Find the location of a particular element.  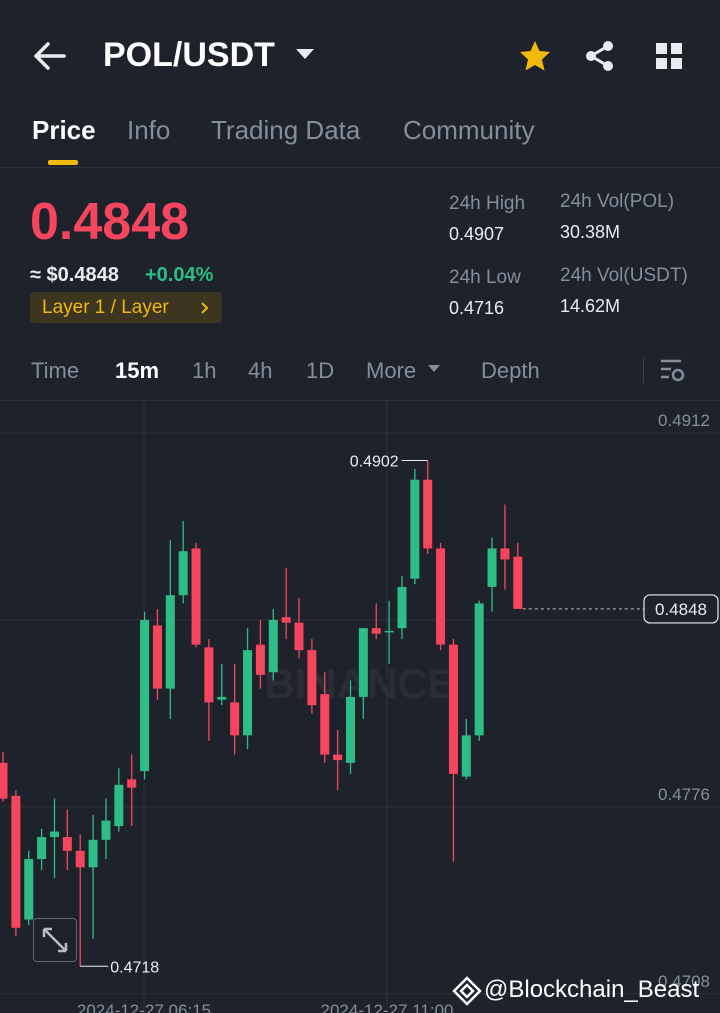

stat-label: 24h Vol(USDT) is located at coordinates (624, 275).